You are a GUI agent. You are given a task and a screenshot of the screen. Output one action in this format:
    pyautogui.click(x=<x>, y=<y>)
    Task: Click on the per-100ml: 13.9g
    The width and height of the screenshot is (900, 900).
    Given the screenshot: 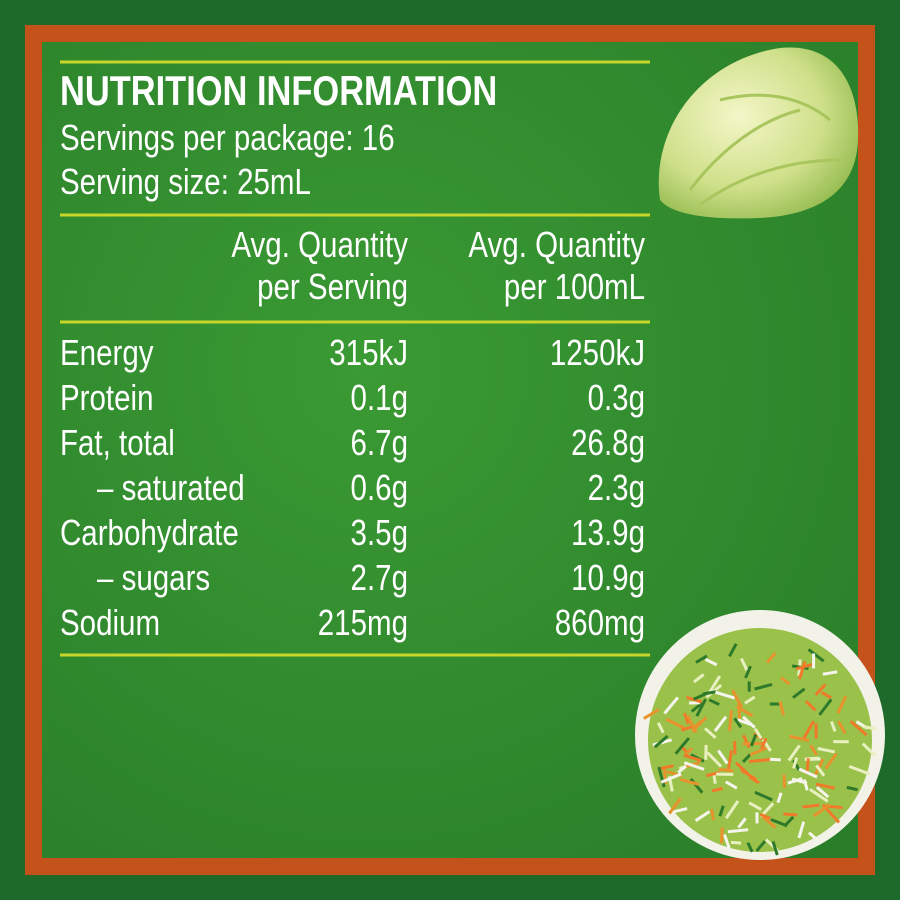 What is the action you would take?
    pyautogui.click(x=608, y=532)
    